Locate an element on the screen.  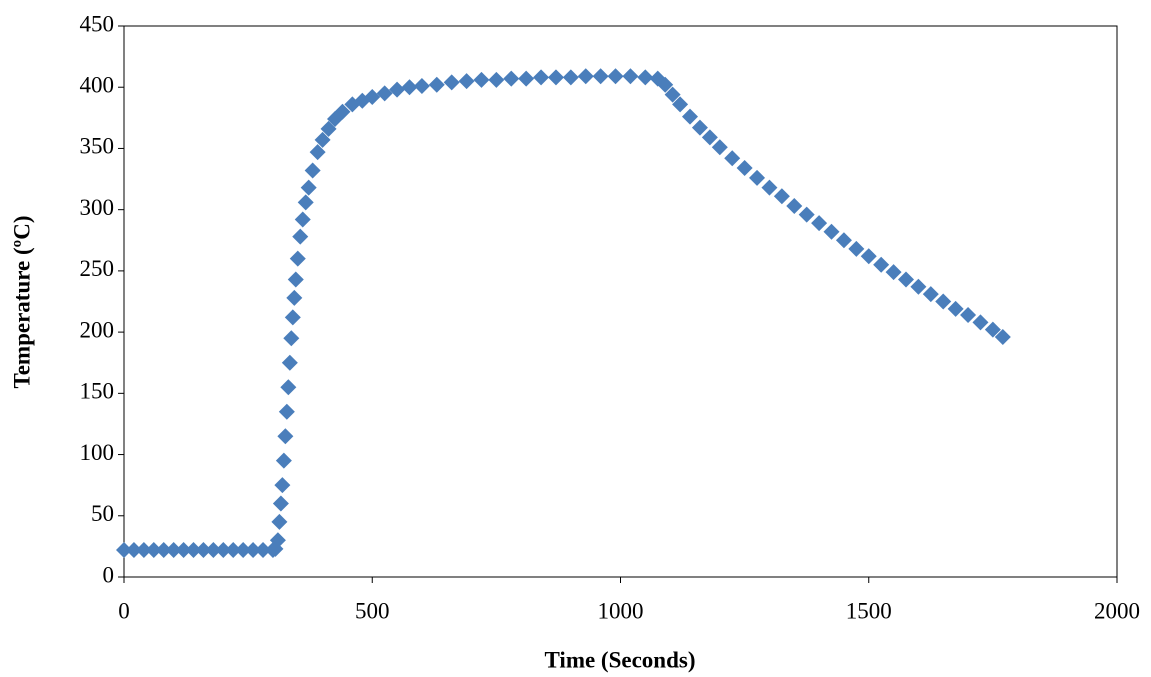
x-tick-label: 500 is located at coordinates (372, 610).